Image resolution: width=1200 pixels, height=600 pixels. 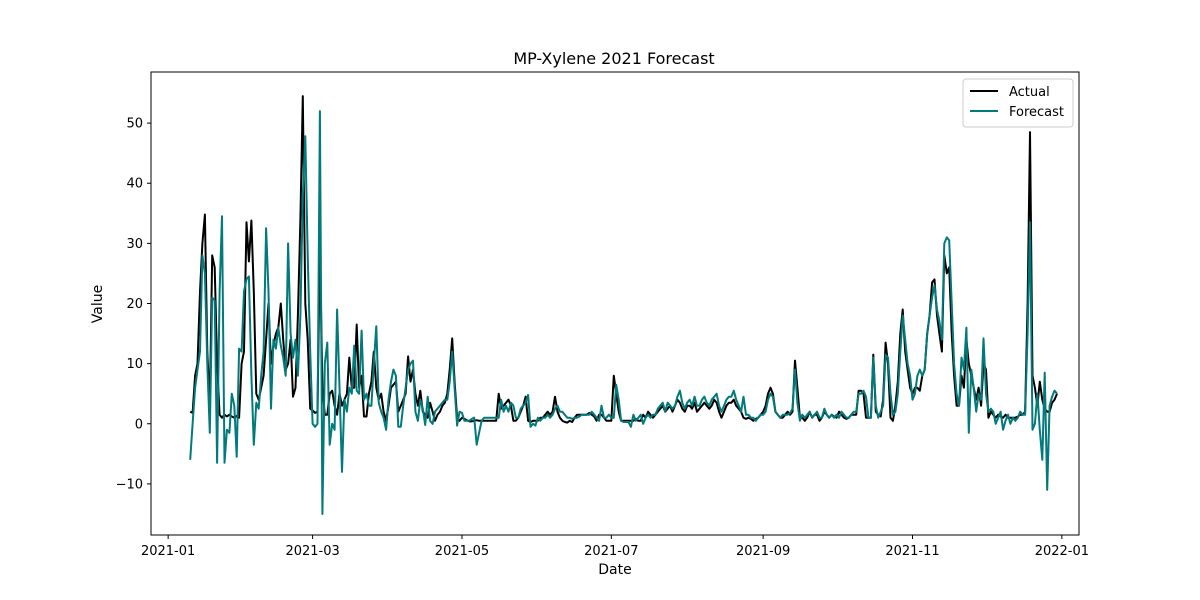 What do you see at coordinates (168, 551) in the screenshot?
I see `x-tick-label: 2021-01` at bounding box center [168, 551].